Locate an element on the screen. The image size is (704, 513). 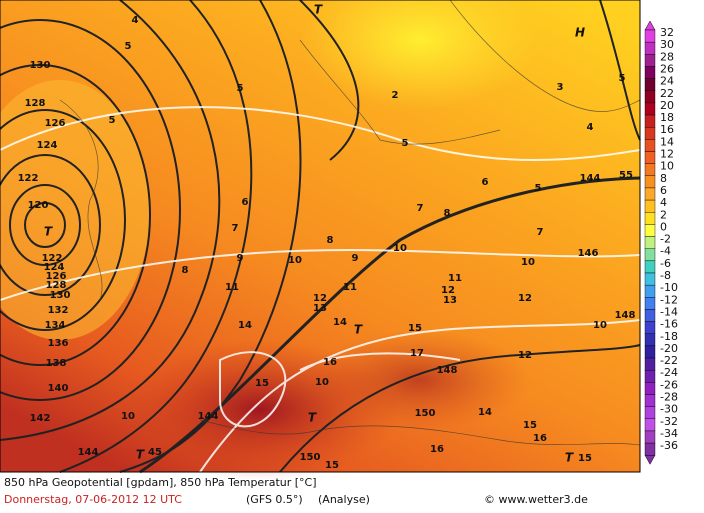
scale-label: 16 is located at coordinates (667, 129).